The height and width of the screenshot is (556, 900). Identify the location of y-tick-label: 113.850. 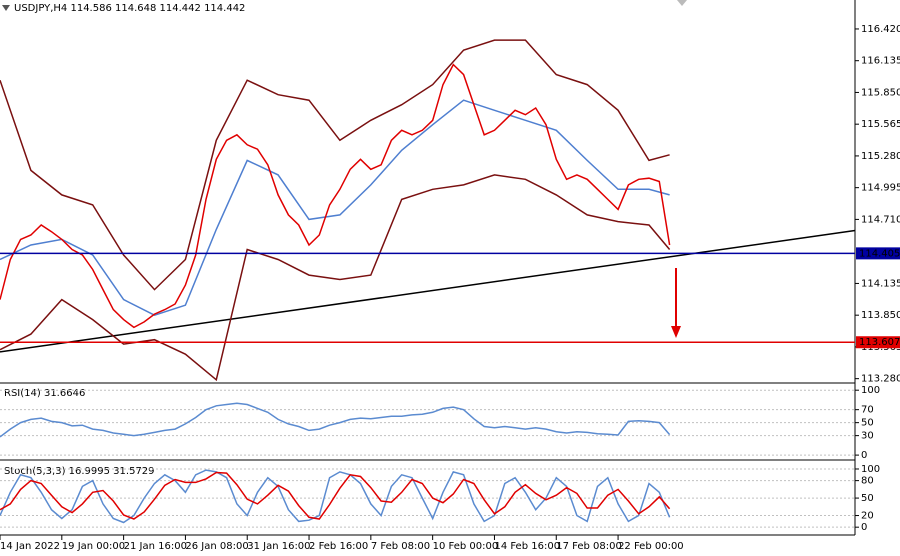
(880, 315).